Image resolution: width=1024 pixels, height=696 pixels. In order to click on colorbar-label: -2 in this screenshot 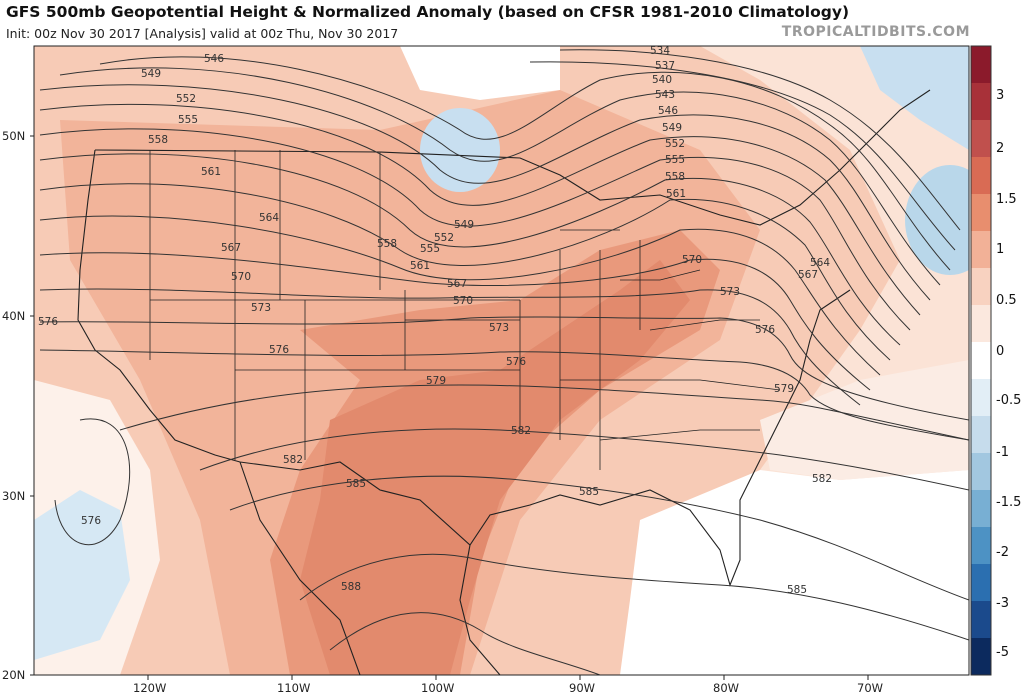, I will do `click(1002, 552)`.